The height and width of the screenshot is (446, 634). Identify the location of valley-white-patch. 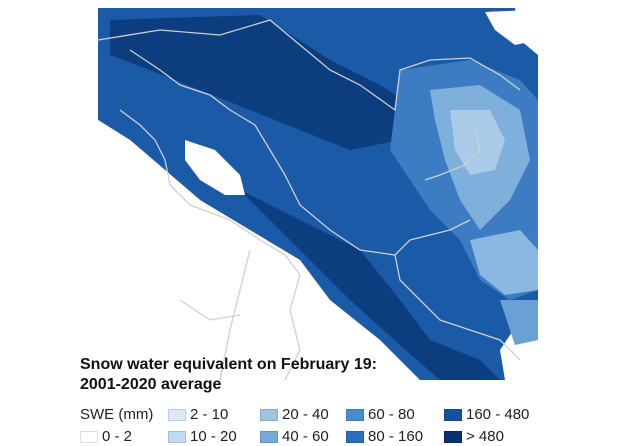
(215, 167).